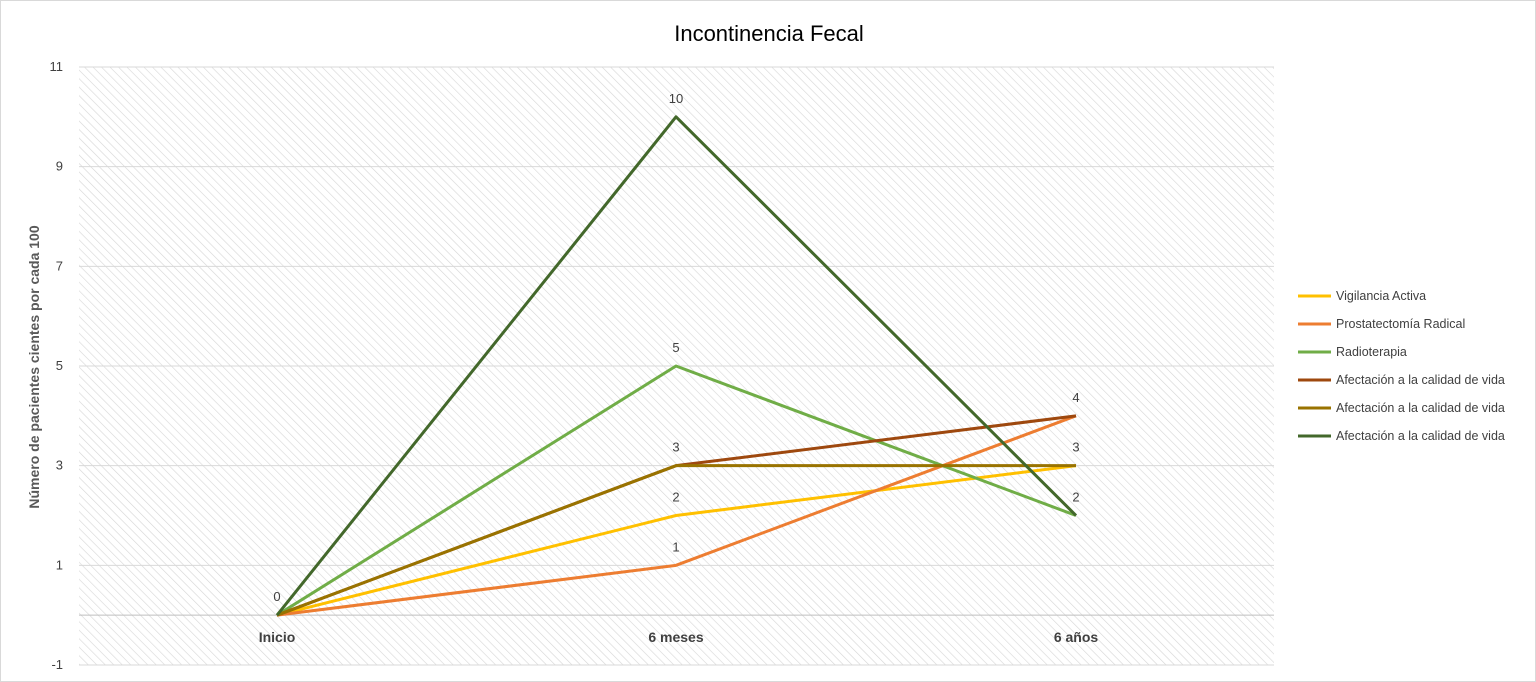 The height and width of the screenshot is (682, 1536). I want to click on x-tick-label: 6 años, so click(1076, 637).